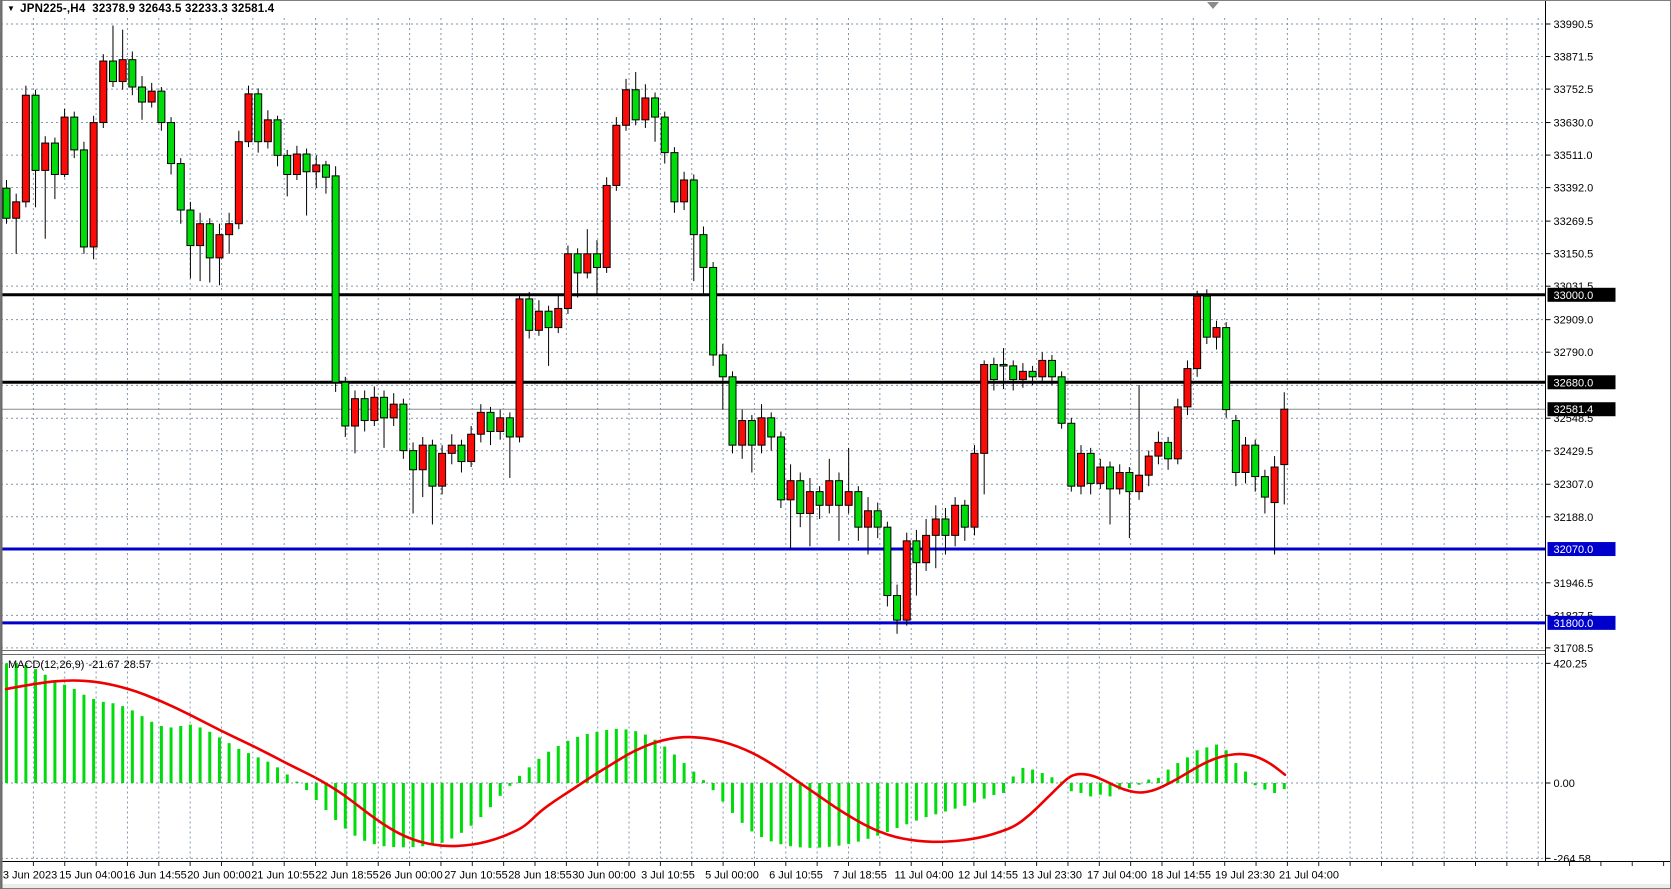  Describe the element at coordinates (1574, 353) in the screenshot. I see `price-tick-label: 32790.0` at that location.